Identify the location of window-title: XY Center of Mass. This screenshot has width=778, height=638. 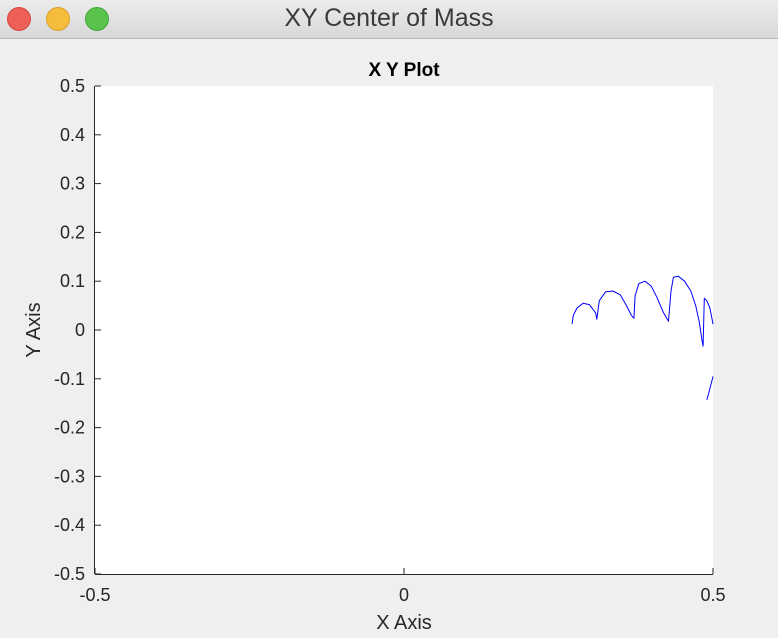
(389, 18).